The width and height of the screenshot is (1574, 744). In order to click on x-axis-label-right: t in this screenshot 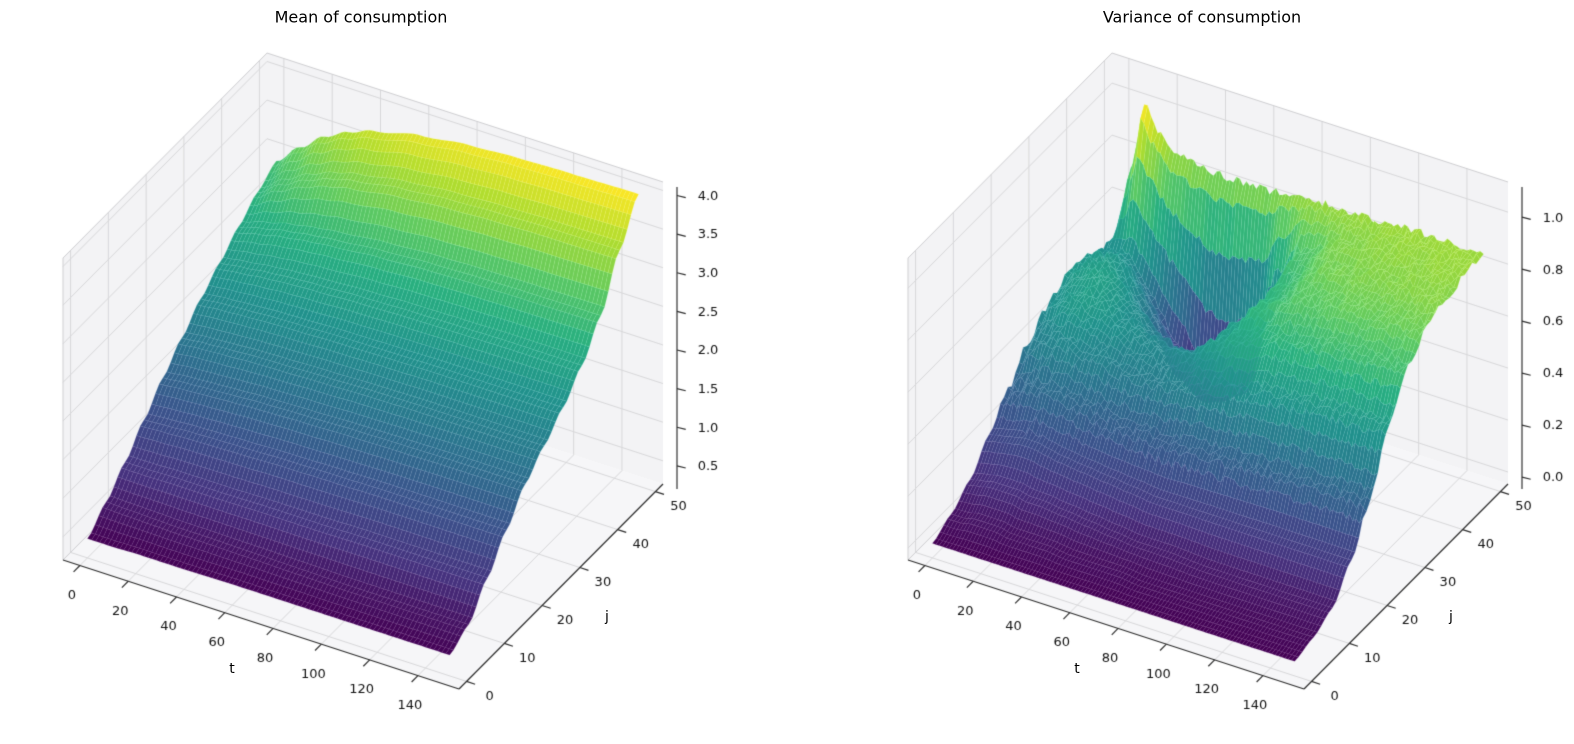, I will do `click(1077, 669)`.